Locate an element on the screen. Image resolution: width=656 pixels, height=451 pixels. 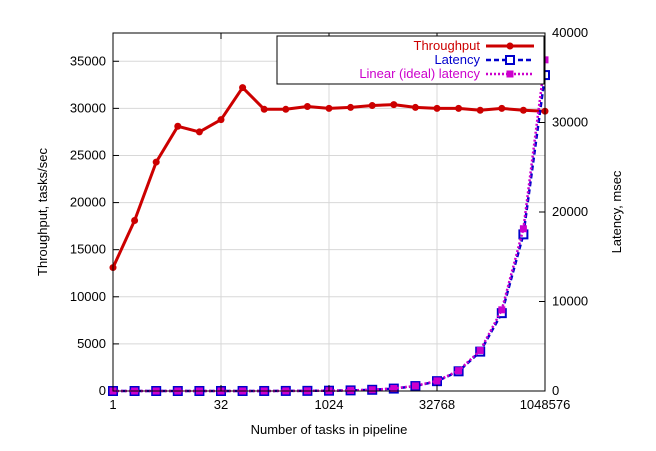
y-left-tick-label: 15000 is located at coordinates (88, 249).